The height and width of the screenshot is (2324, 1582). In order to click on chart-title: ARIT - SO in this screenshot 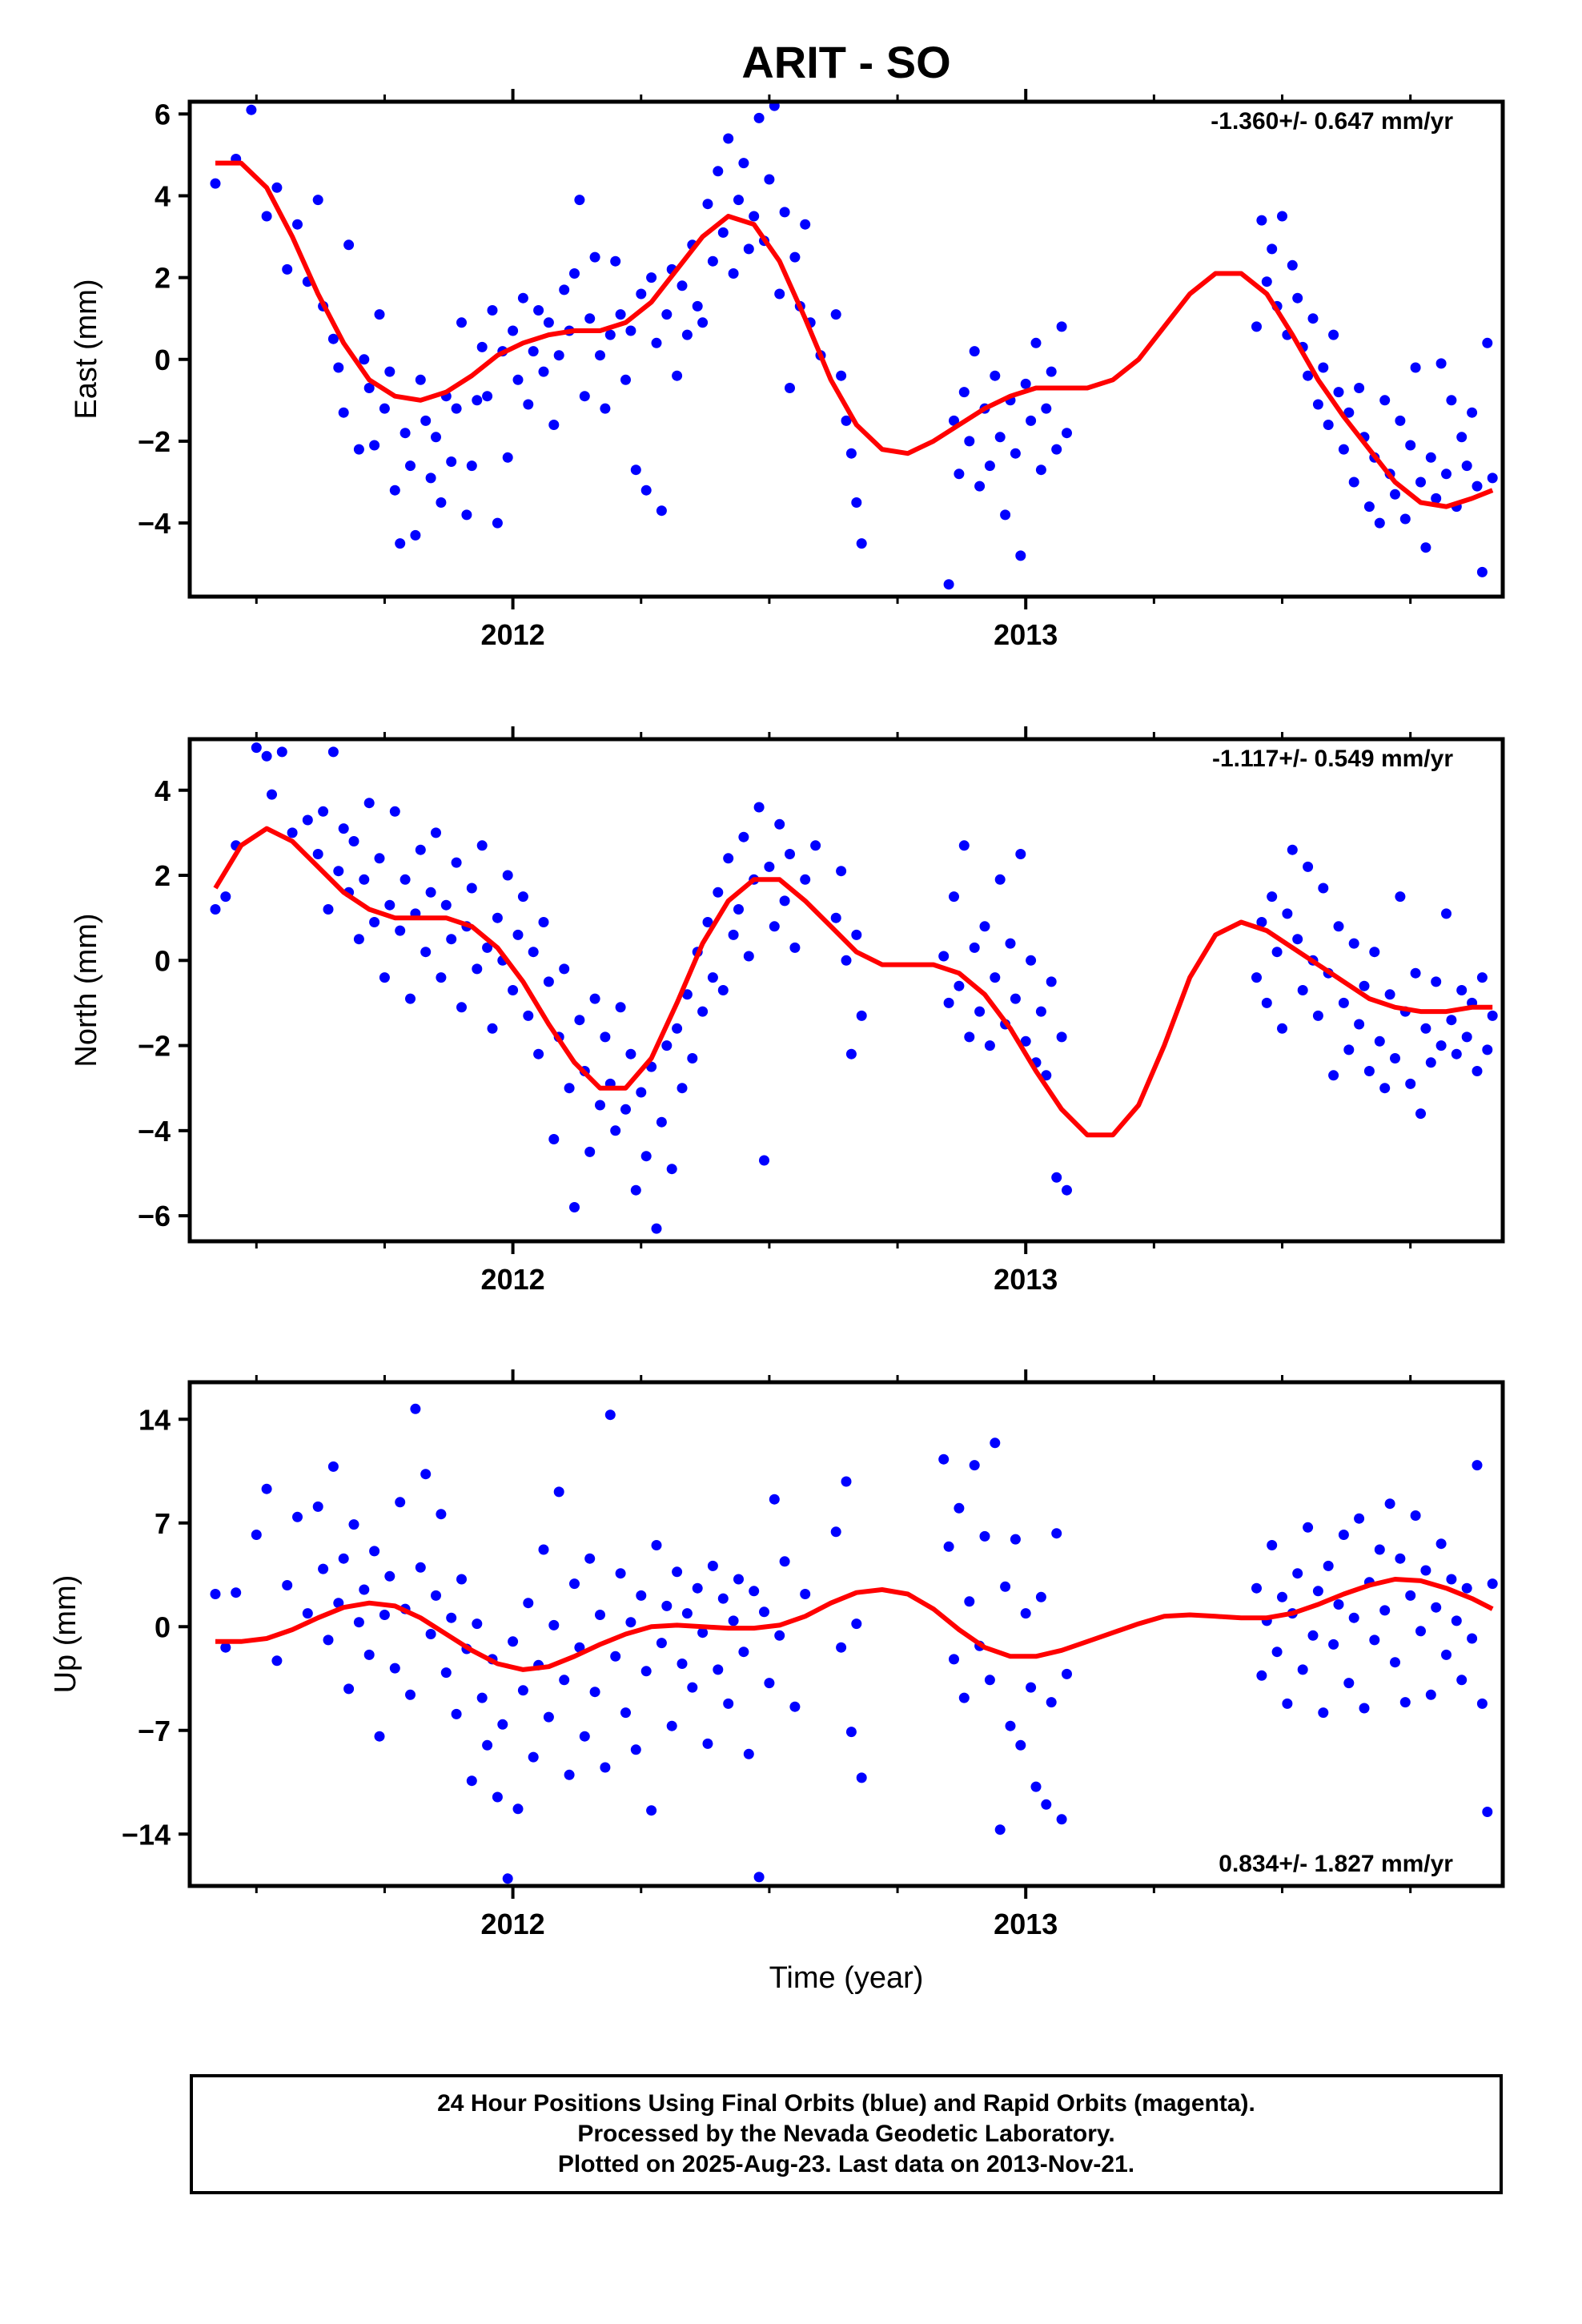, I will do `click(846, 62)`.